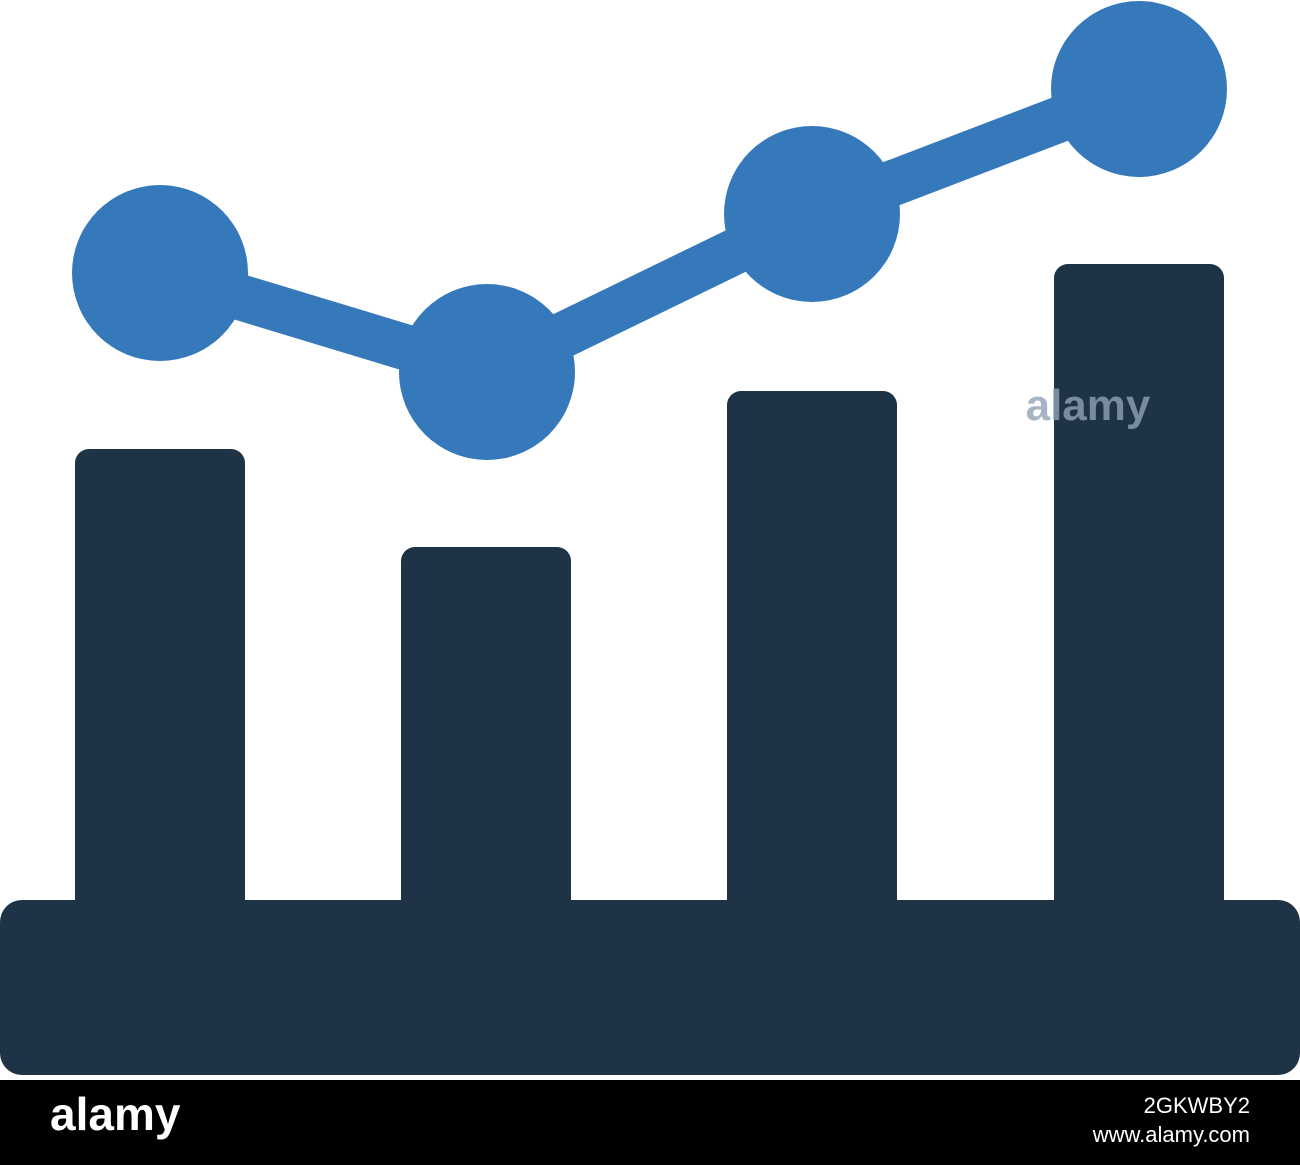  What do you see at coordinates (1171, 1134) in the screenshot?
I see `footer-url: www.alamy.com` at bounding box center [1171, 1134].